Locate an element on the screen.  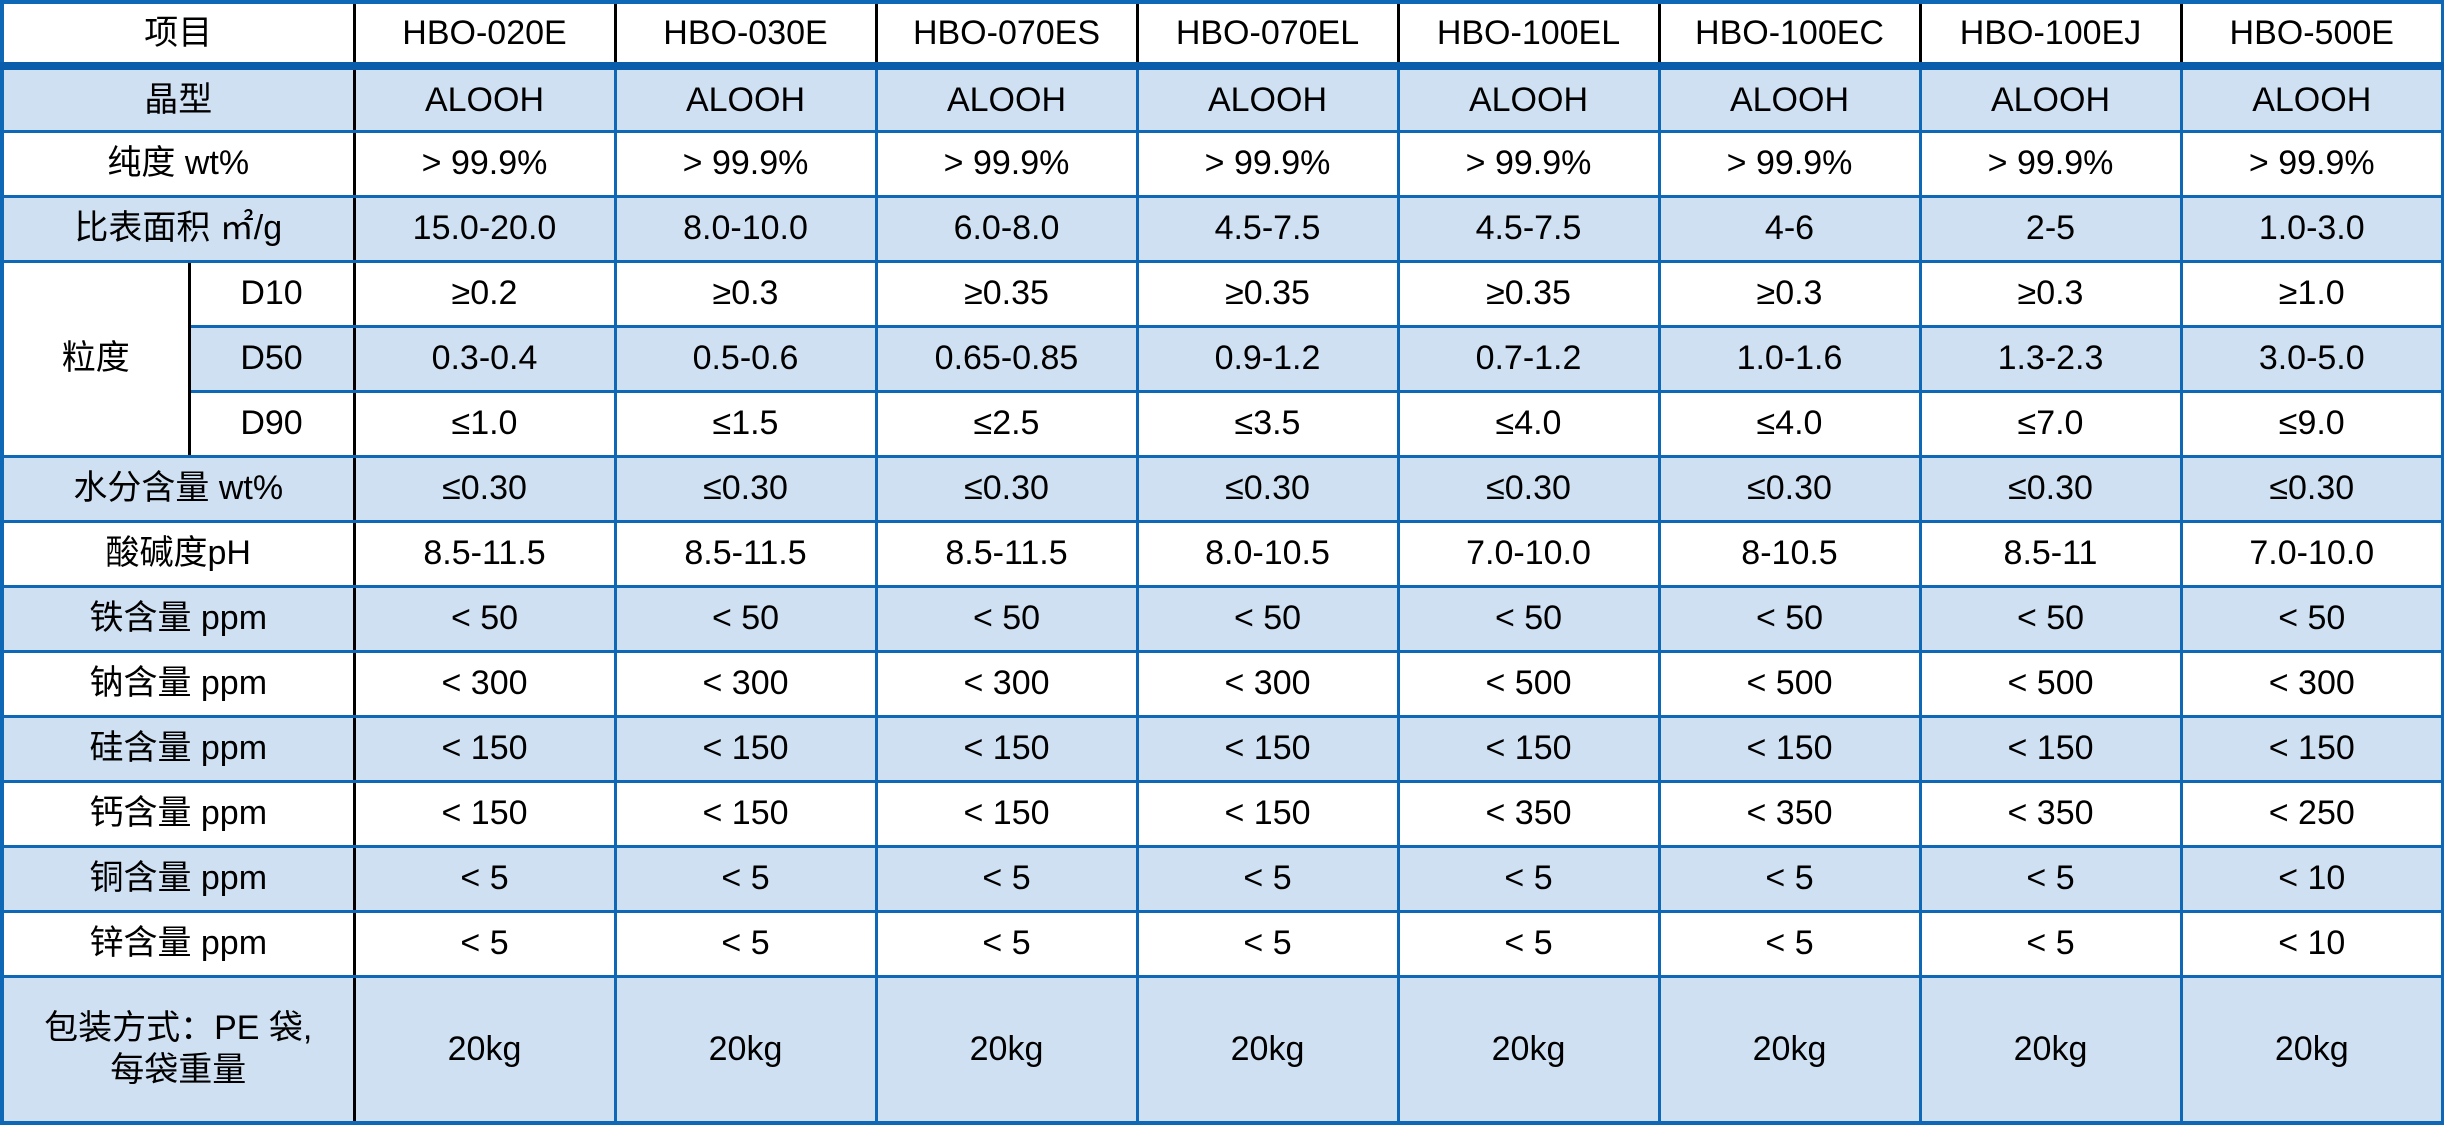
sub-row-label: D10 is located at coordinates (271, 293).